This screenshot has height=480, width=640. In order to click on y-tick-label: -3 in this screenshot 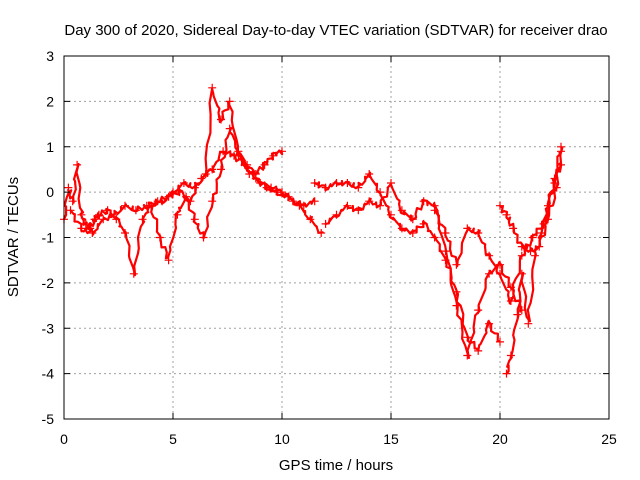, I will do `click(48, 328)`.